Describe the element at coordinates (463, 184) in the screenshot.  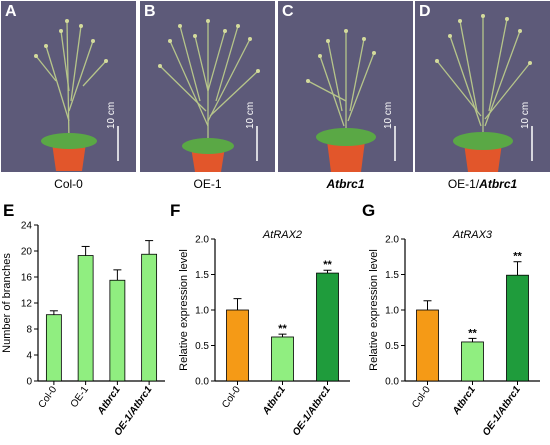
I see `photo-caption-d-prefix: OE-1/` at that location.